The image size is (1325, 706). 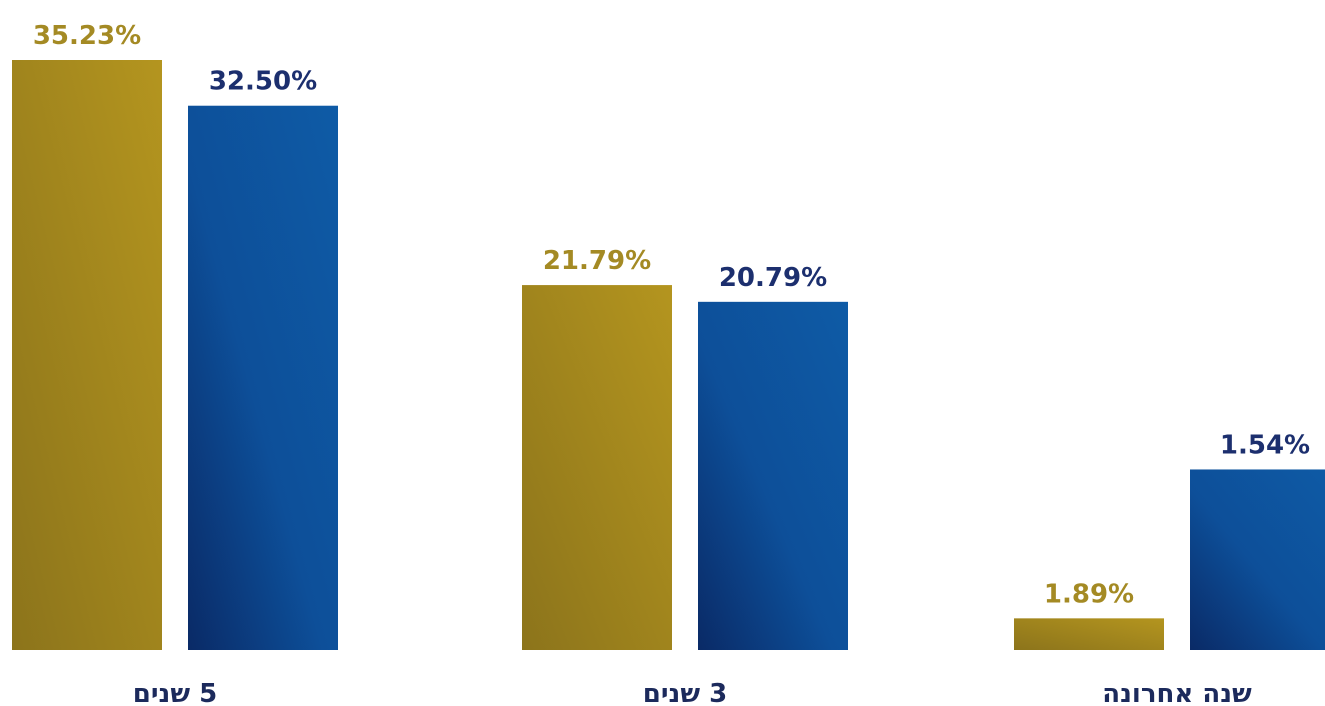 I want to click on value-label-gold-1: 21.79%, so click(x=597, y=261).